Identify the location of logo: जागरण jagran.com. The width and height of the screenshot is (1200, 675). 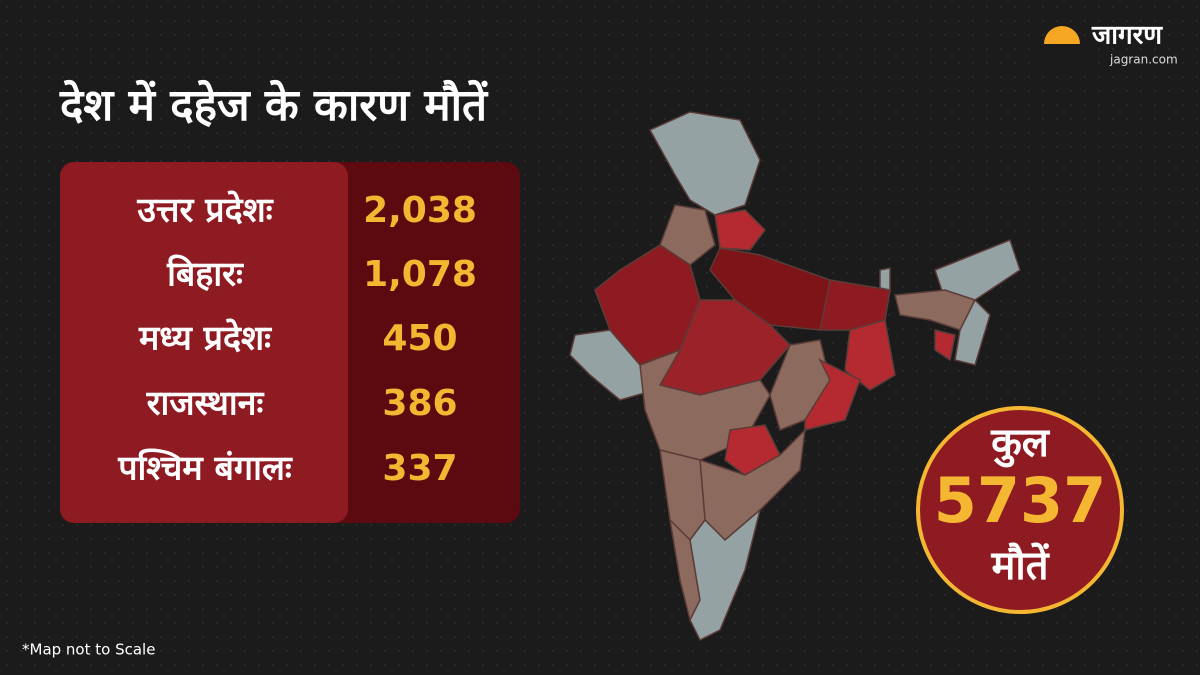
(1109, 44).